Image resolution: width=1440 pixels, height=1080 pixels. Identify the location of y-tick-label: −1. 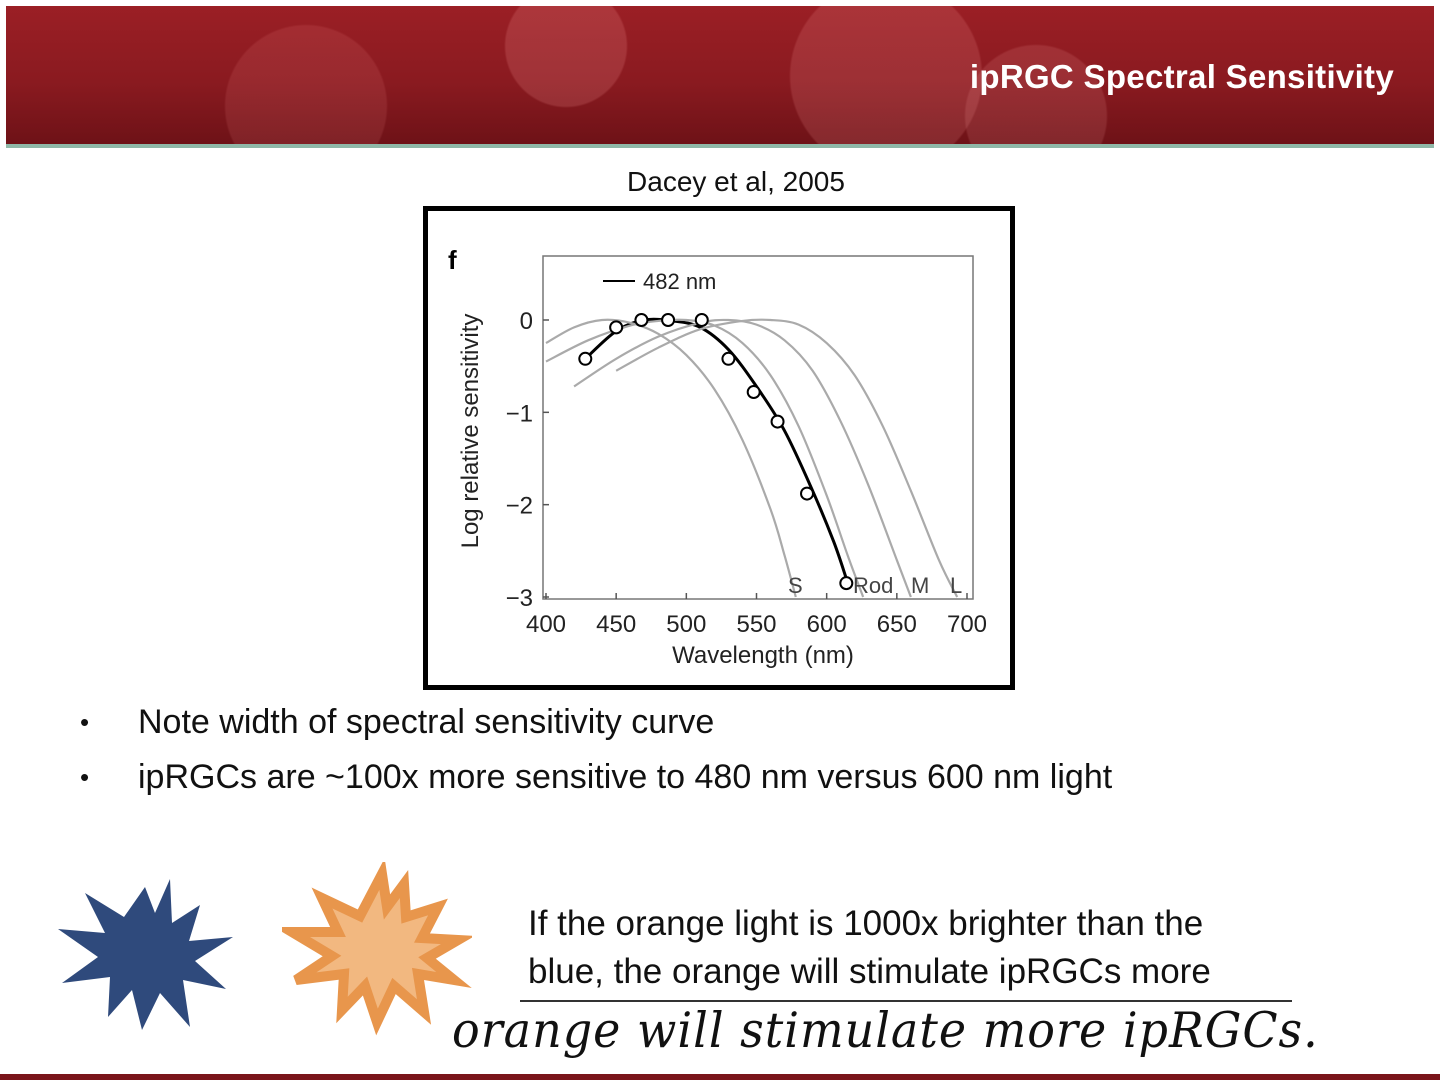
(519, 413).